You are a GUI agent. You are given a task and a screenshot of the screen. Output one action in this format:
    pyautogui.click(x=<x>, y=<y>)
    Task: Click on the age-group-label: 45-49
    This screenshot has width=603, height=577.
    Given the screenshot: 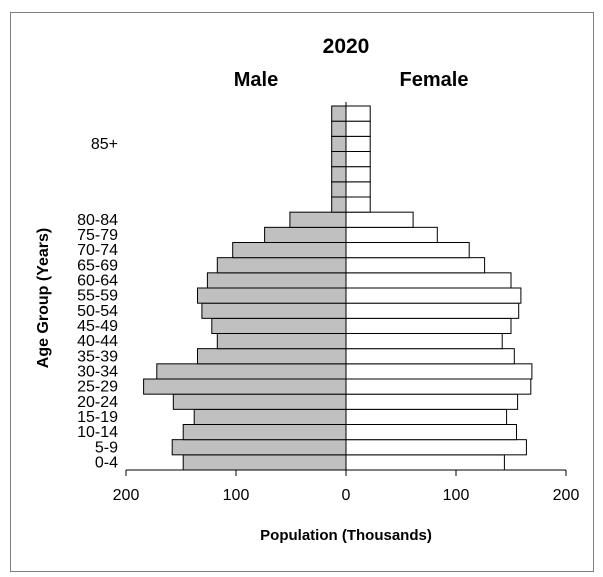 What is the action you would take?
    pyautogui.click(x=97, y=326)
    